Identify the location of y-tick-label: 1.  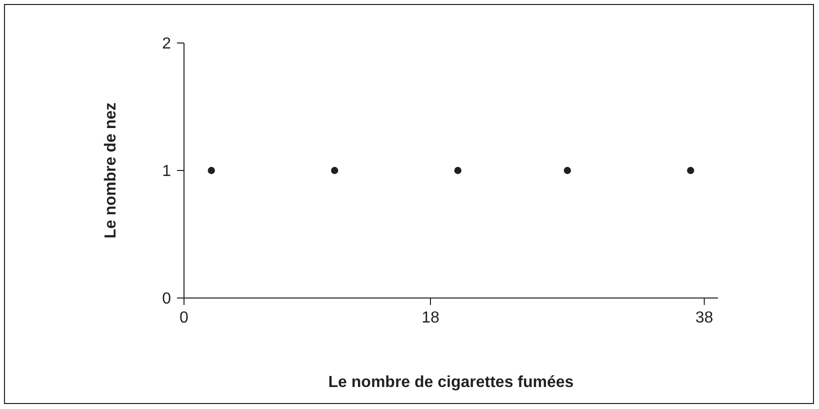
(167, 171).